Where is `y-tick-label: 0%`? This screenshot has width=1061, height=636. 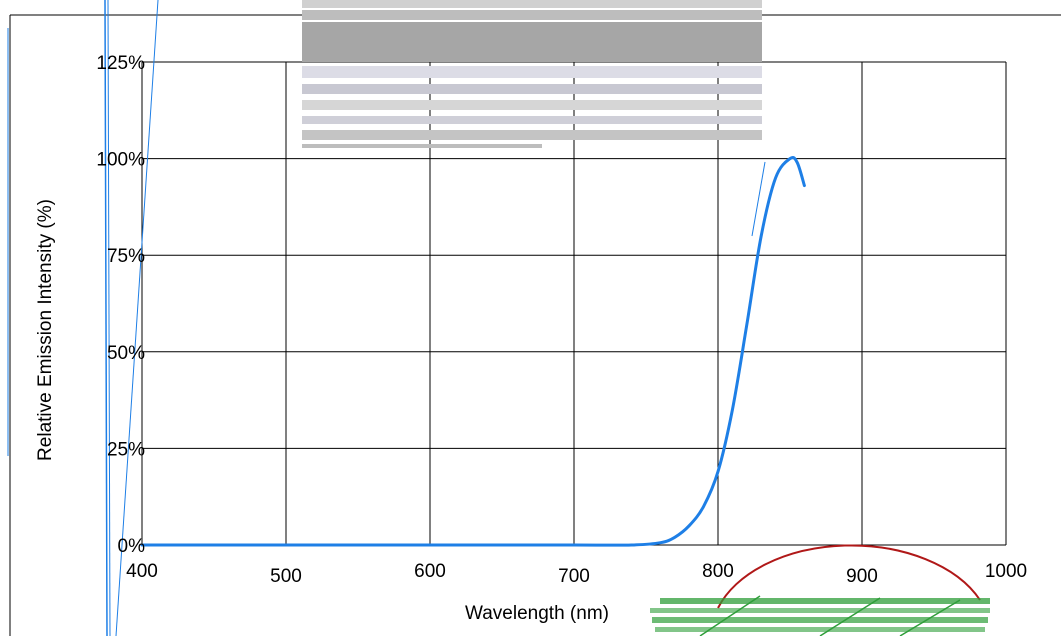
y-tick-label: 0% is located at coordinates (132, 546).